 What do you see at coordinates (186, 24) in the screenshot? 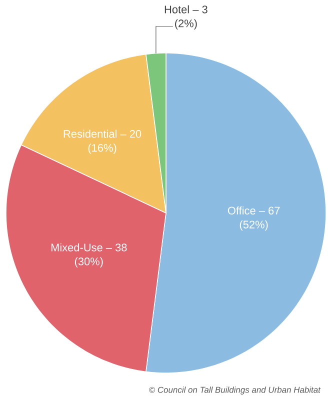
I see `data-label: (2%)` at bounding box center [186, 24].